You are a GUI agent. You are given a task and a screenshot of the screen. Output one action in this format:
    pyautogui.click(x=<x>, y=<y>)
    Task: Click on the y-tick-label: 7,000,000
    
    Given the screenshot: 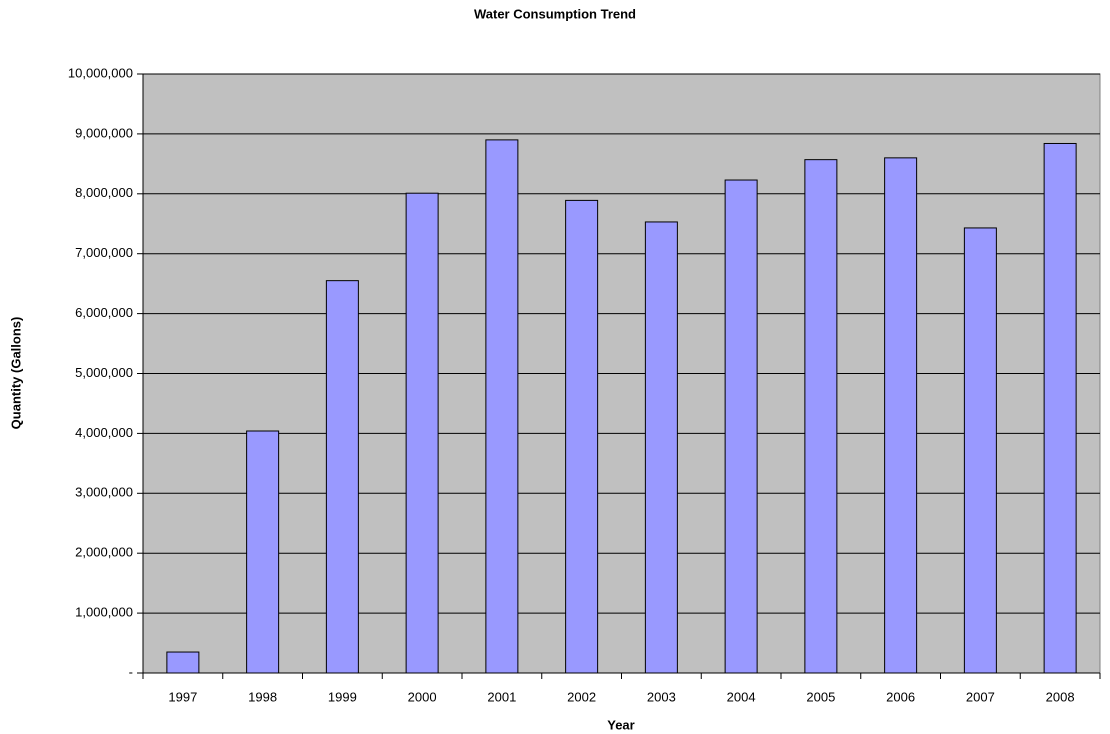 What is the action you would take?
    pyautogui.click(x=104, y=252)
    